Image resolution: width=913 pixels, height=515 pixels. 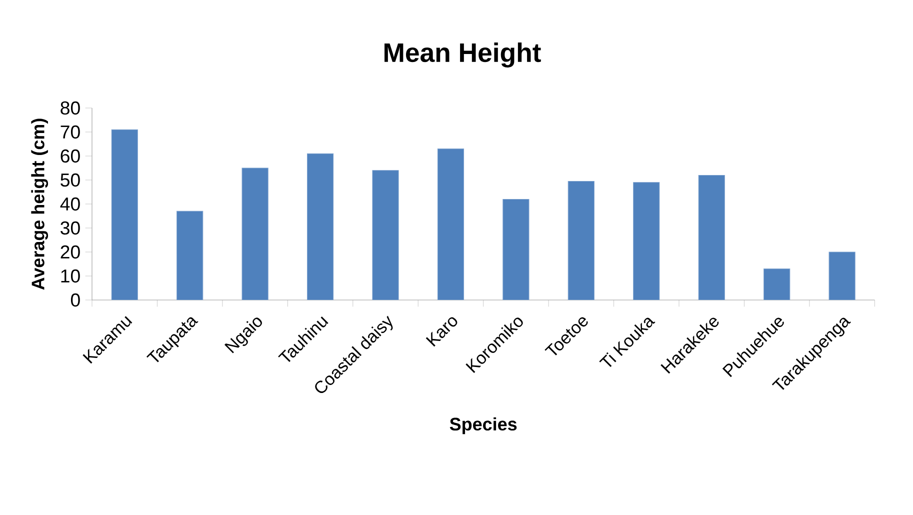 I want to click on y-tick-label: 20, so click(x=70, y=252).